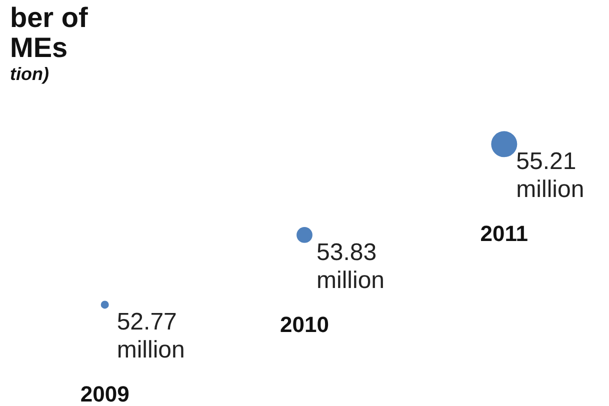 Image resolution: width=609 pixels, height=406 pixels. Describe the element at coordinates (105, 394) in the screenshot. I see `category-label: 2009` at that location.